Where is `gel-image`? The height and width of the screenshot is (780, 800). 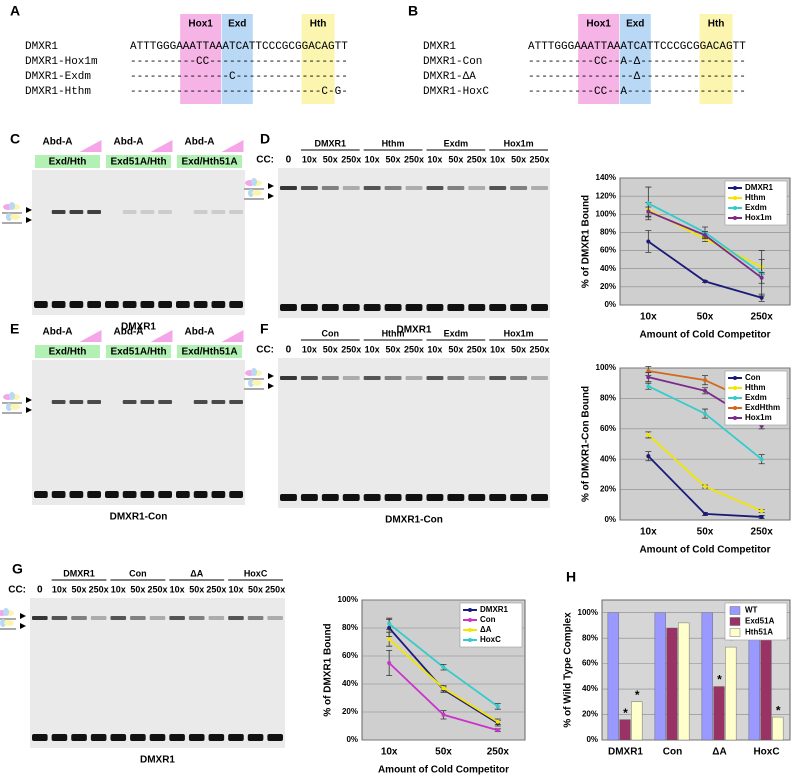
gel-image is located at coordinates (138, 432).